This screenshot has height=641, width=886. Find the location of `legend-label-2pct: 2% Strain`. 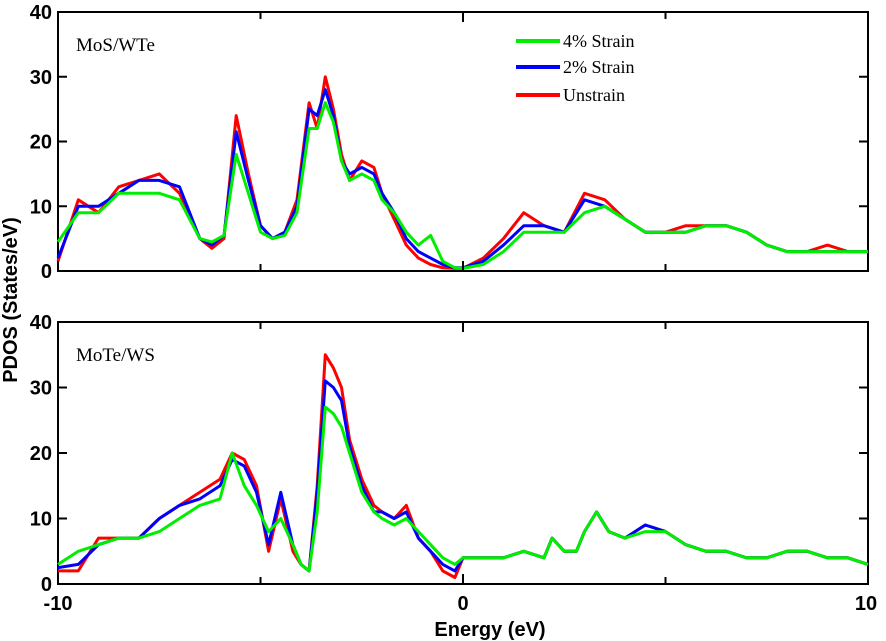

legend-label-2pct: 2% Strain is located at coordinates (599, 67).